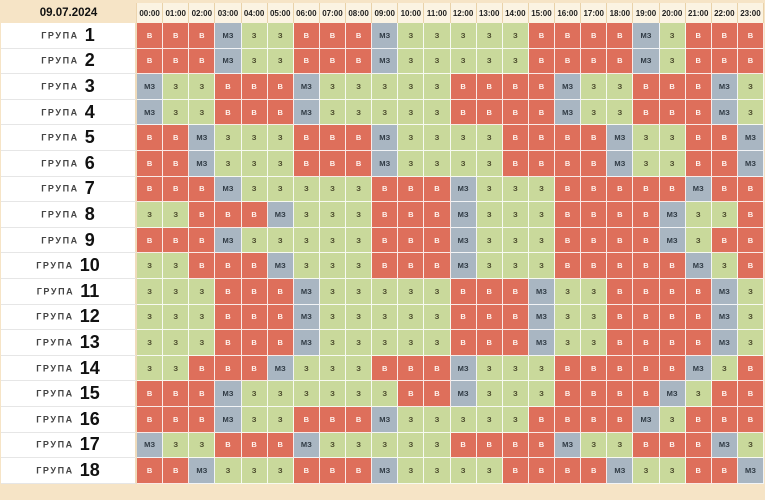  I want to click on group-row: ГРУПА 17 МЗ З З В В В МЗ З З З З З В В В В МЗ З З В В В МЗ З, so click(382, 445).